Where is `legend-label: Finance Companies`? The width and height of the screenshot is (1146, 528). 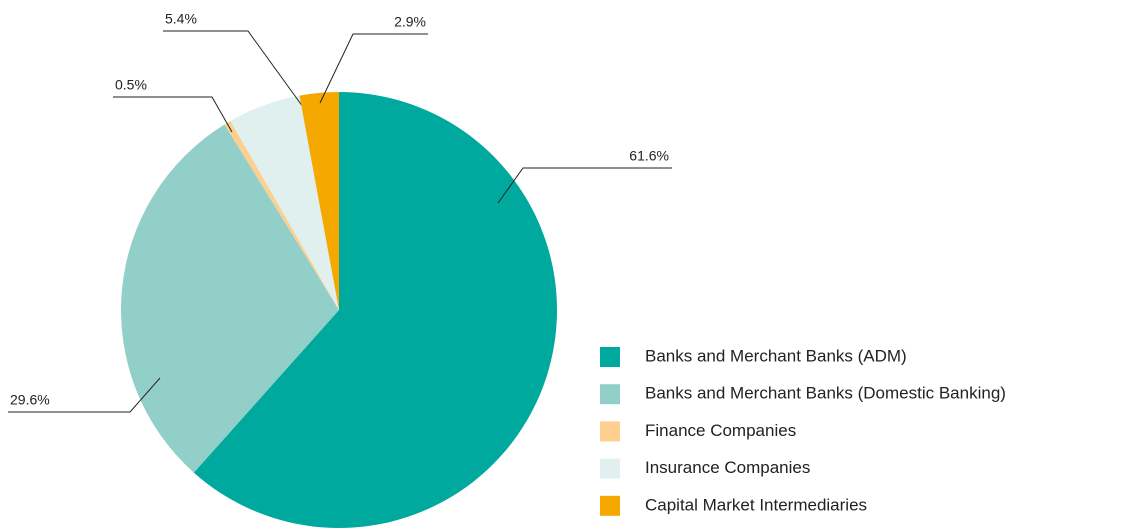 legend-label: Finance Companies is located at coordinates (720, 430).